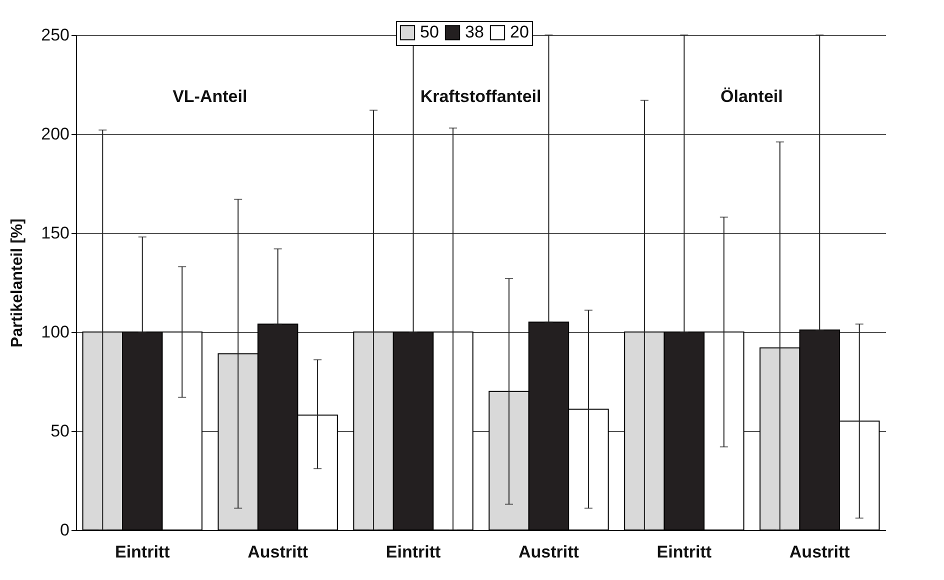  I want to click on annotation: Kraftstoffanteil, so click(481, 96).